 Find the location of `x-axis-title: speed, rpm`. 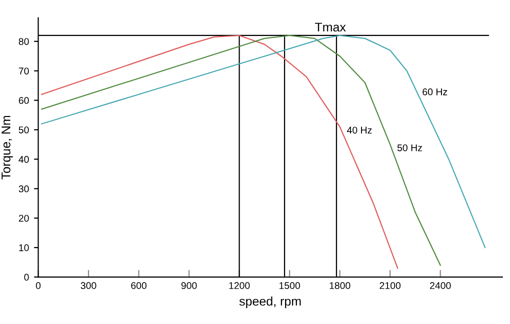

x-axis-title: speed, rpm is located at coordinates (270, 302).